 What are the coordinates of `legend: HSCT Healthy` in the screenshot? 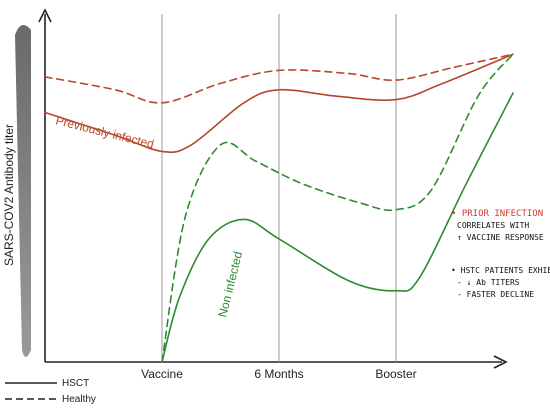 It's located at (50, 391).